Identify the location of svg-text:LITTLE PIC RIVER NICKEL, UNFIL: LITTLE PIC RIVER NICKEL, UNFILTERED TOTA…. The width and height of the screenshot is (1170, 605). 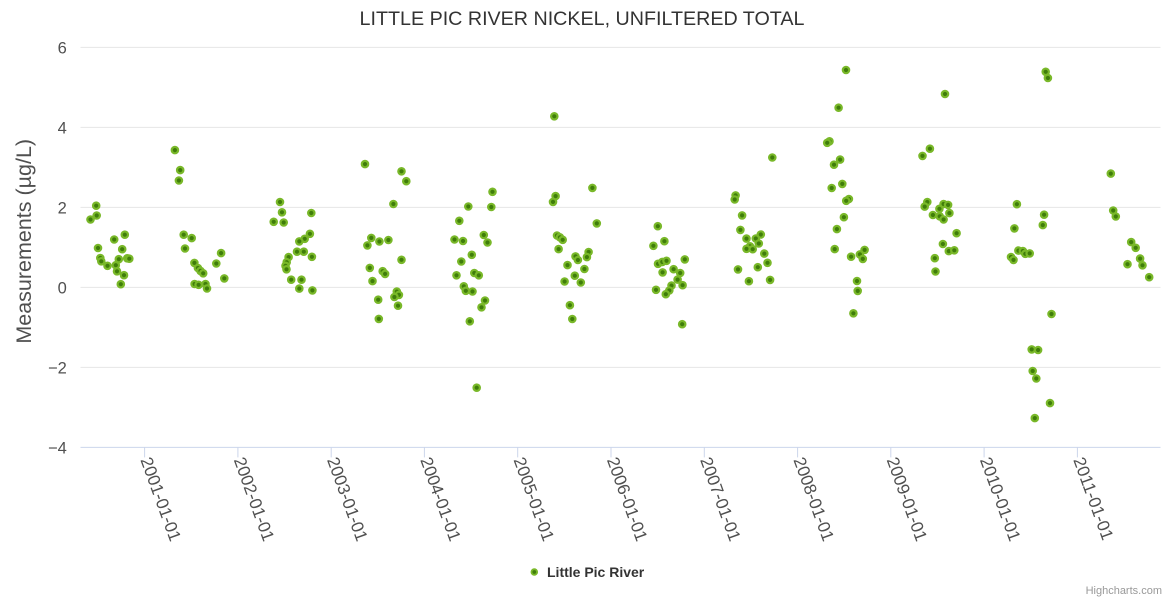
(582, 19).